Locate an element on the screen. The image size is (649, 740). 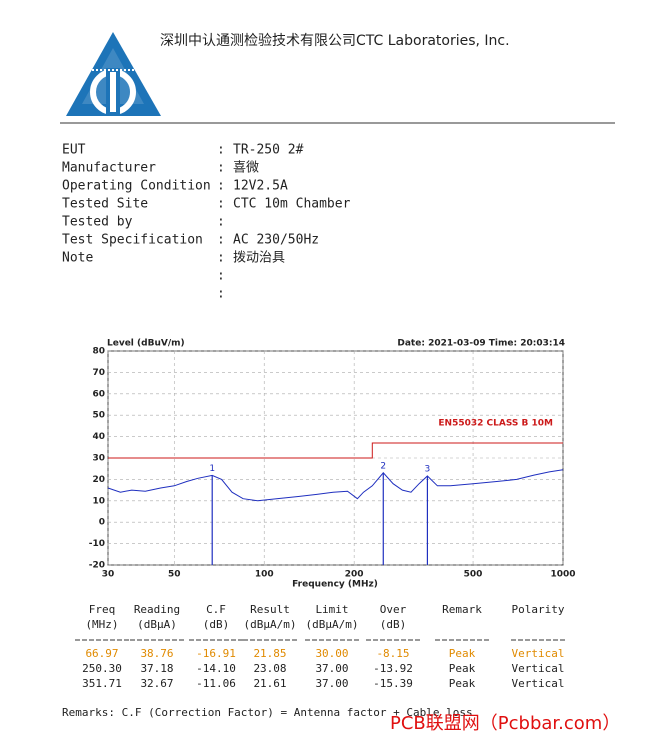
y-tick-label: -10 is located at coordinates (97, 544).